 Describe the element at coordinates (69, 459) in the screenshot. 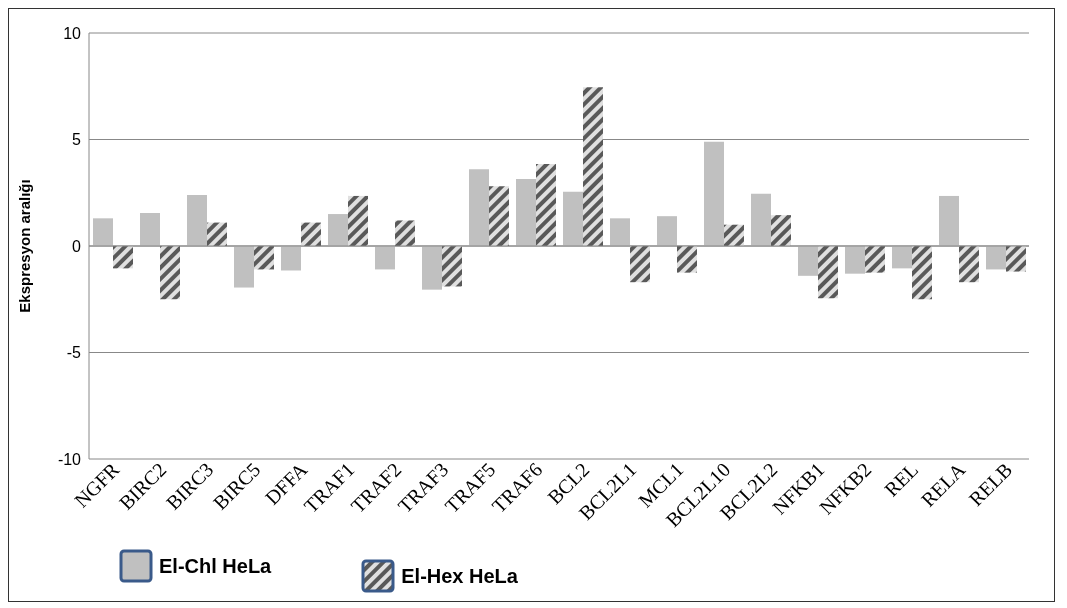

I see `y-tick-label: -10` at that location.